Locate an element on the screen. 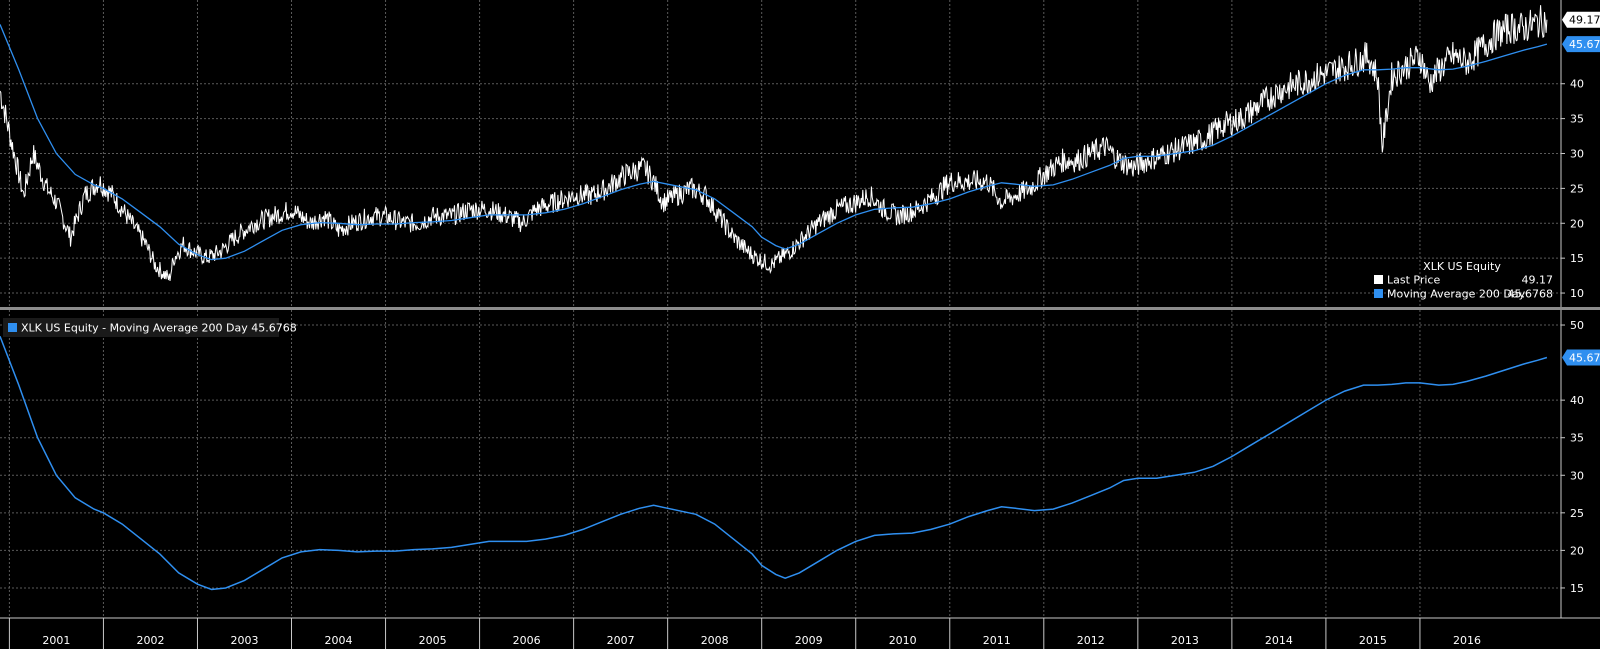 Image resolution: width=1600 pixels, height=649 pixels. x-tick-label: 2005 is located at coordinates (433, 640).